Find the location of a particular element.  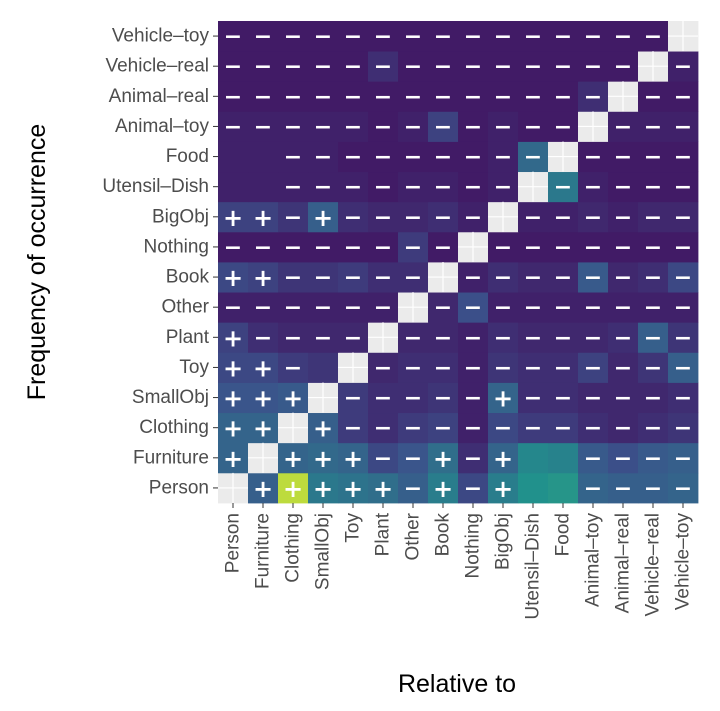

y-tick-label: Nothing is located at coordinates (177, 246).